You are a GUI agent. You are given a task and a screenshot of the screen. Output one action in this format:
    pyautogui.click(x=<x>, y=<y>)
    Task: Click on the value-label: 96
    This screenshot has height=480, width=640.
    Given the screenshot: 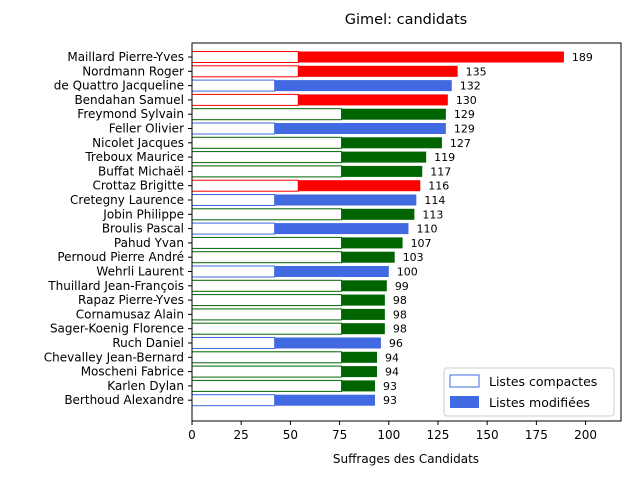 What is the action you would take?
    pyautogui.click(x=396, y=343)
    